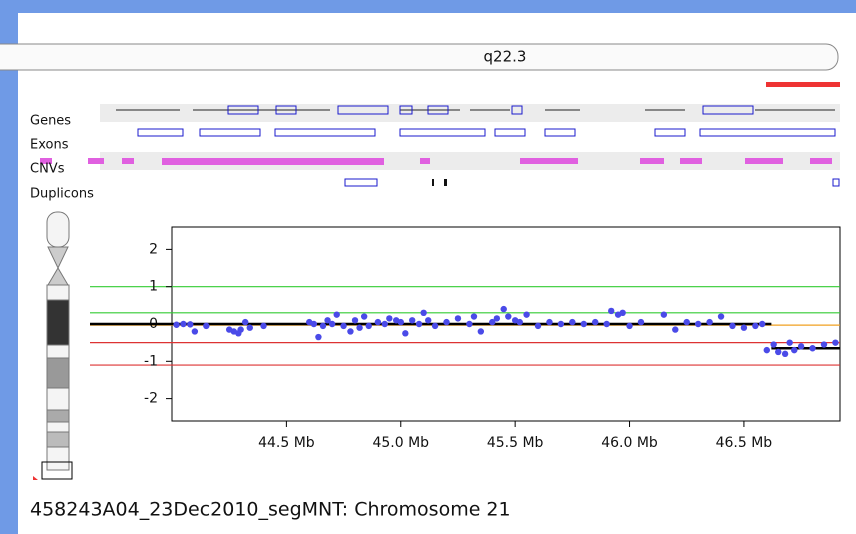 Image resolution: width=856 pixels, height=534 pixels. What do you see at coordinates (151, 399) in the screenshot?
I see `y-tick-label: -2` at bounding box center [151, 399].